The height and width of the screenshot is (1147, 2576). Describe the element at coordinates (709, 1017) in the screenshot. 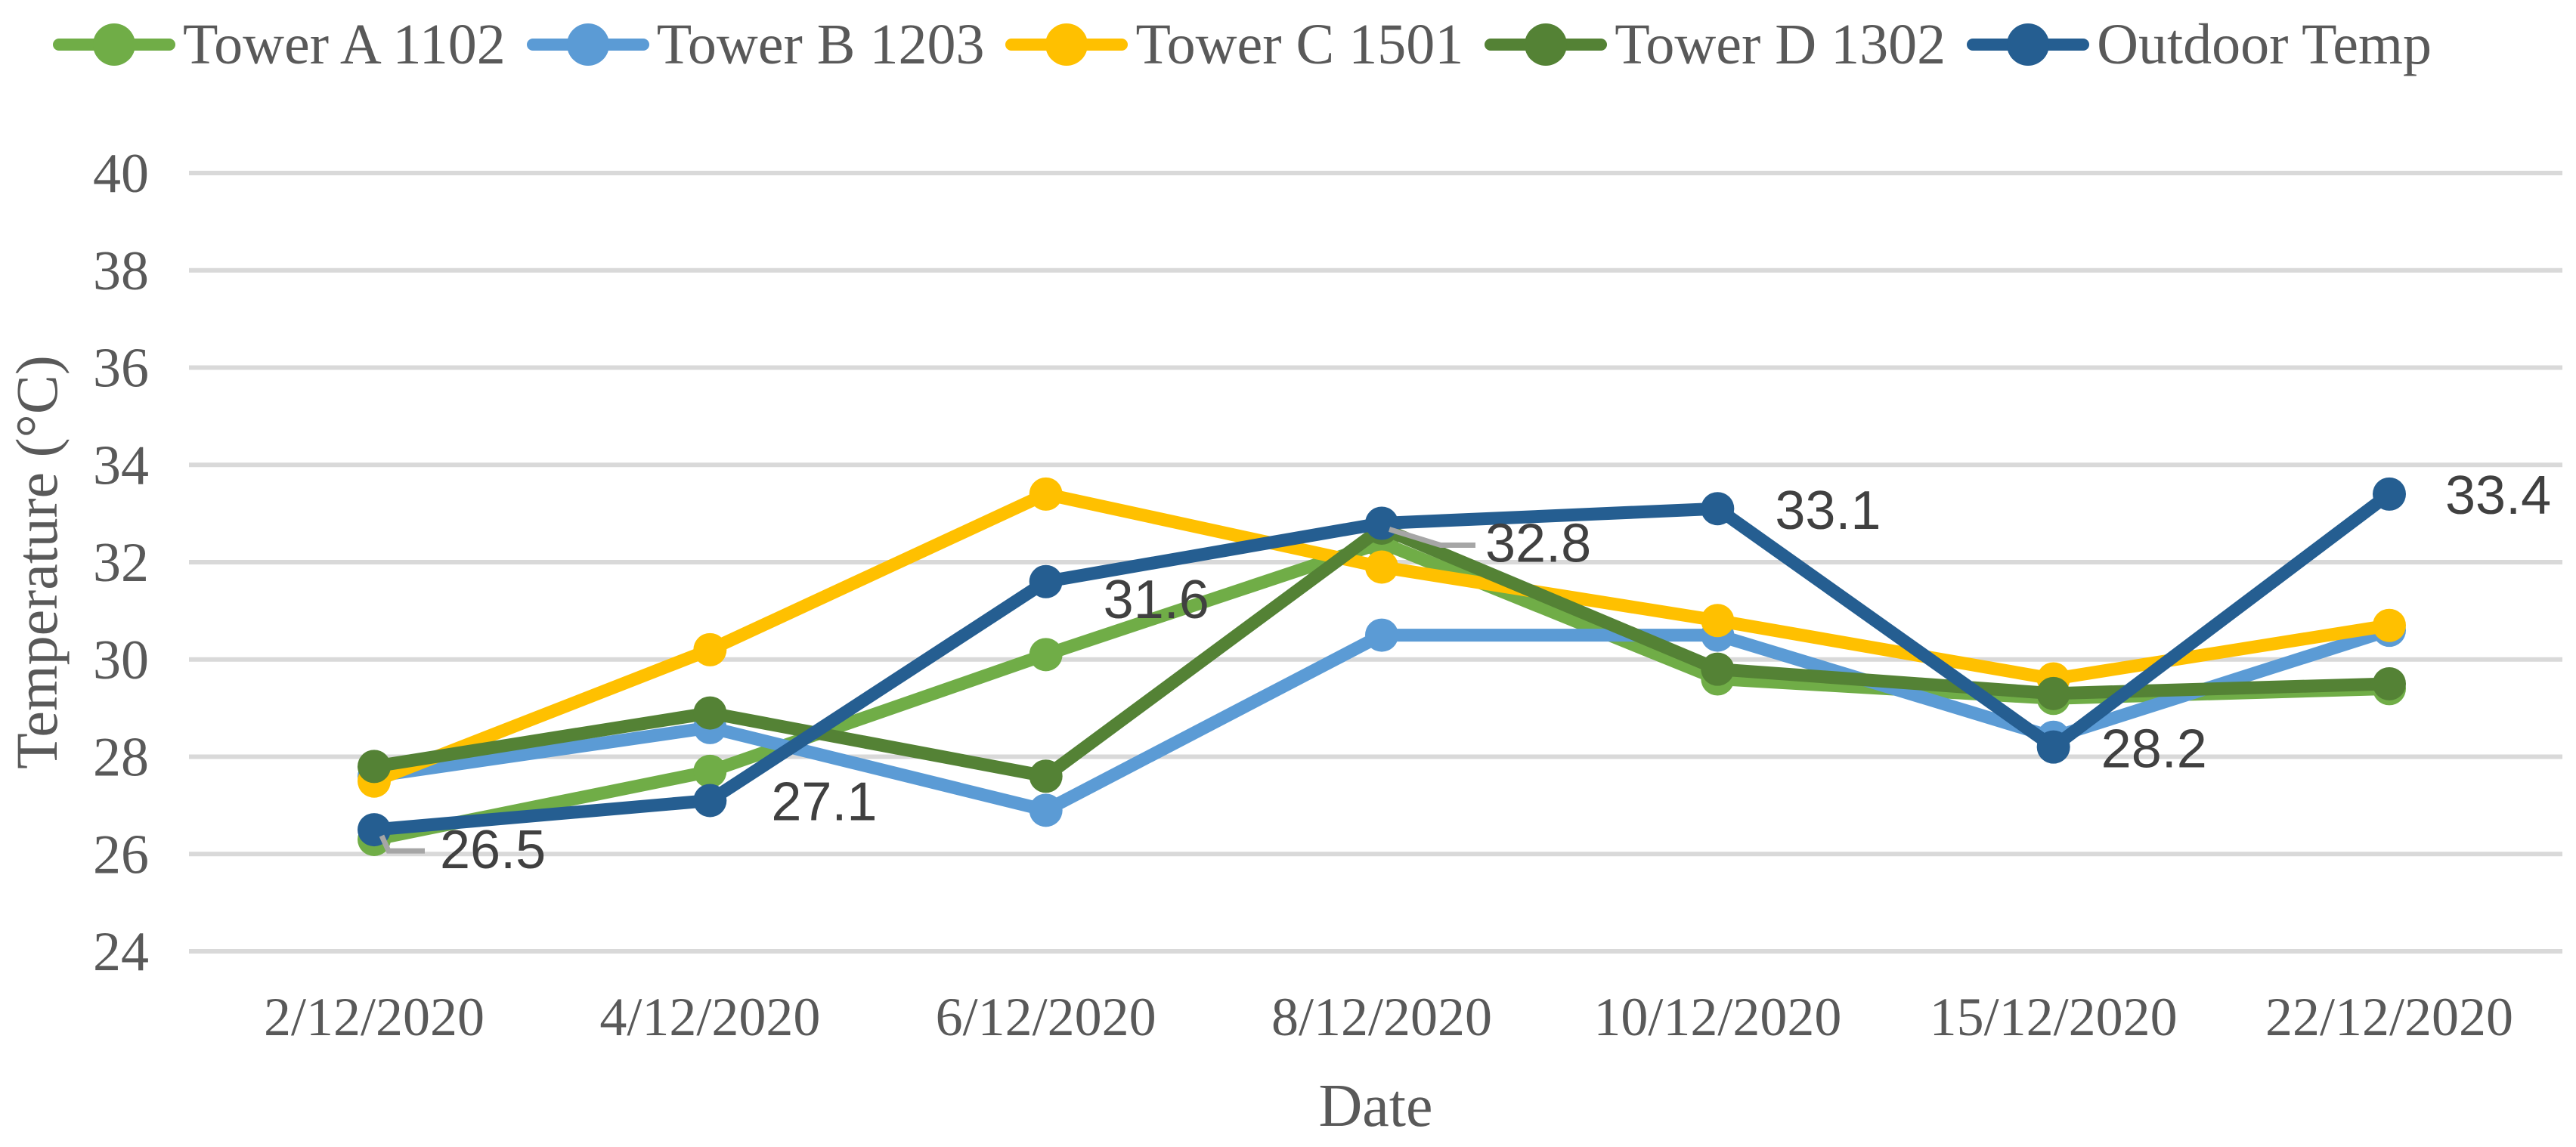

I see `x-tick-label-1: 4/12/2020` at that location.